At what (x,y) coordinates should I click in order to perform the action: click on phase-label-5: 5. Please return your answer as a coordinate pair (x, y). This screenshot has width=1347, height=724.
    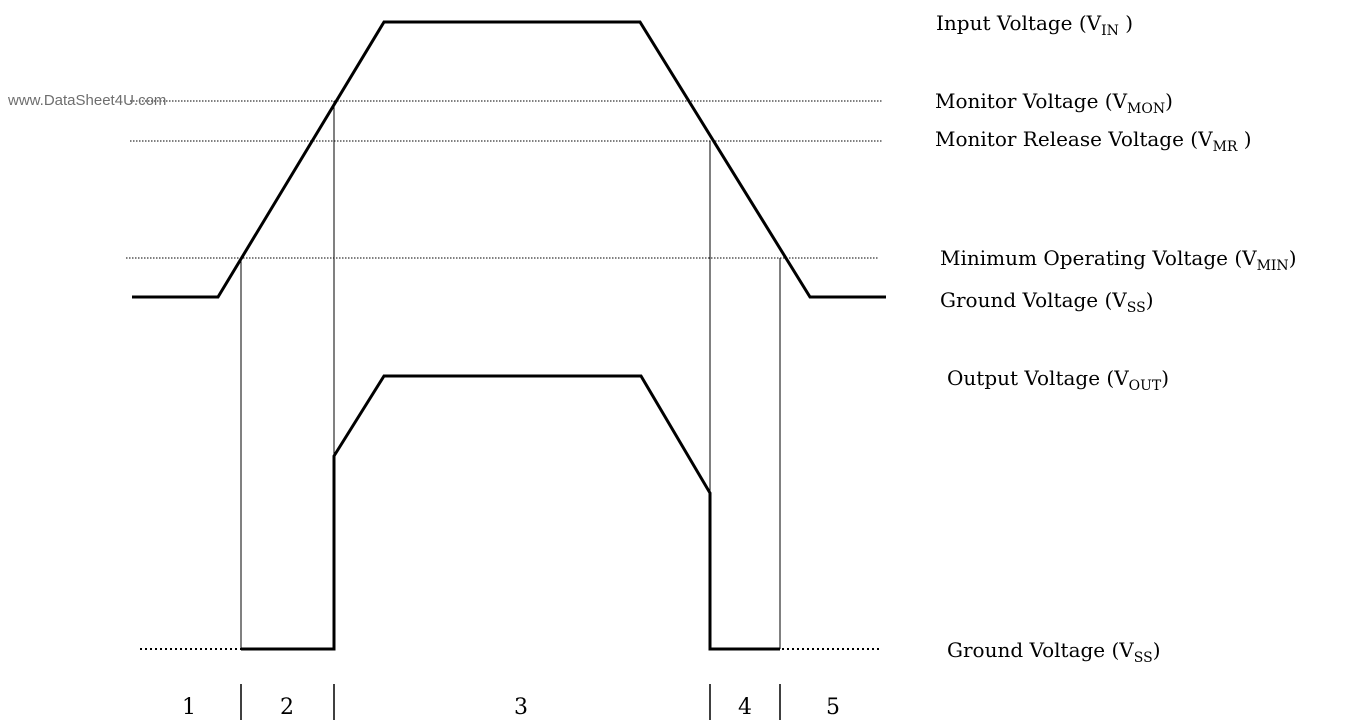
    Looking at the image, I should click on (833, 707).